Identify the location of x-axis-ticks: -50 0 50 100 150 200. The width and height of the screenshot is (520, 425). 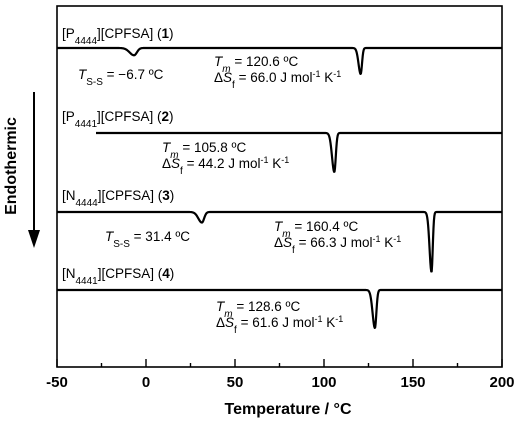
(280, 375).